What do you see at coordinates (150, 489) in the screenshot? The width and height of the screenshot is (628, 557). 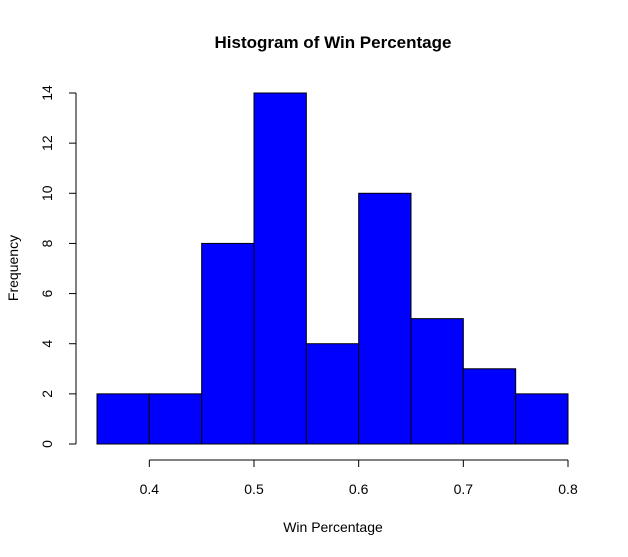 I see `x-tick-label-0: 0.4` at bounding box center [150, 489].